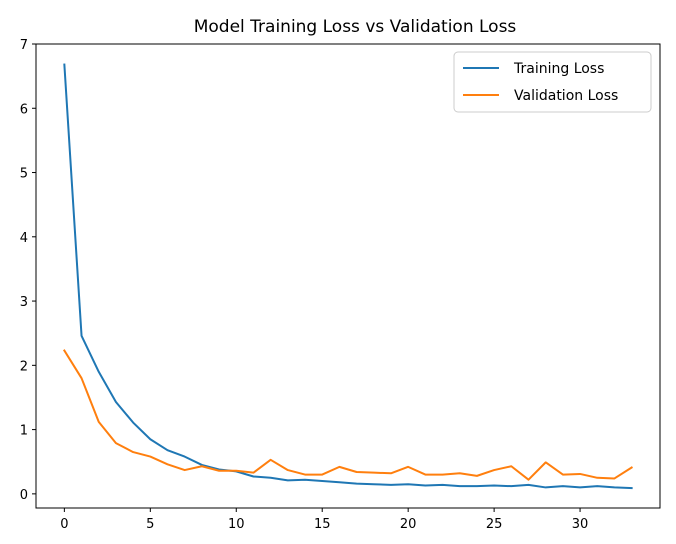  I want to click on training-loss-legend-label: Training Loss, so click(558, 69).